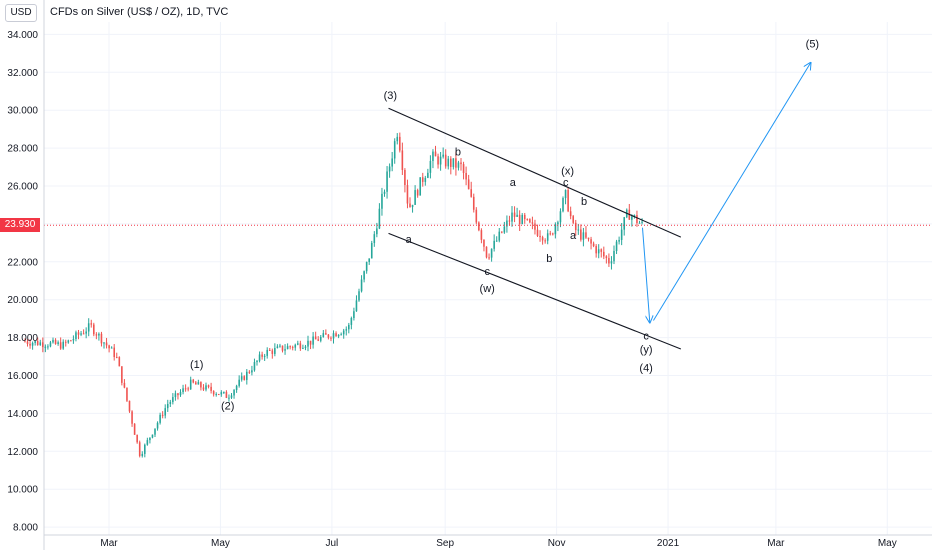 The height and width of the screenshot is (550, 932). I want to click on projection-arrow-up, so click(731, 192).